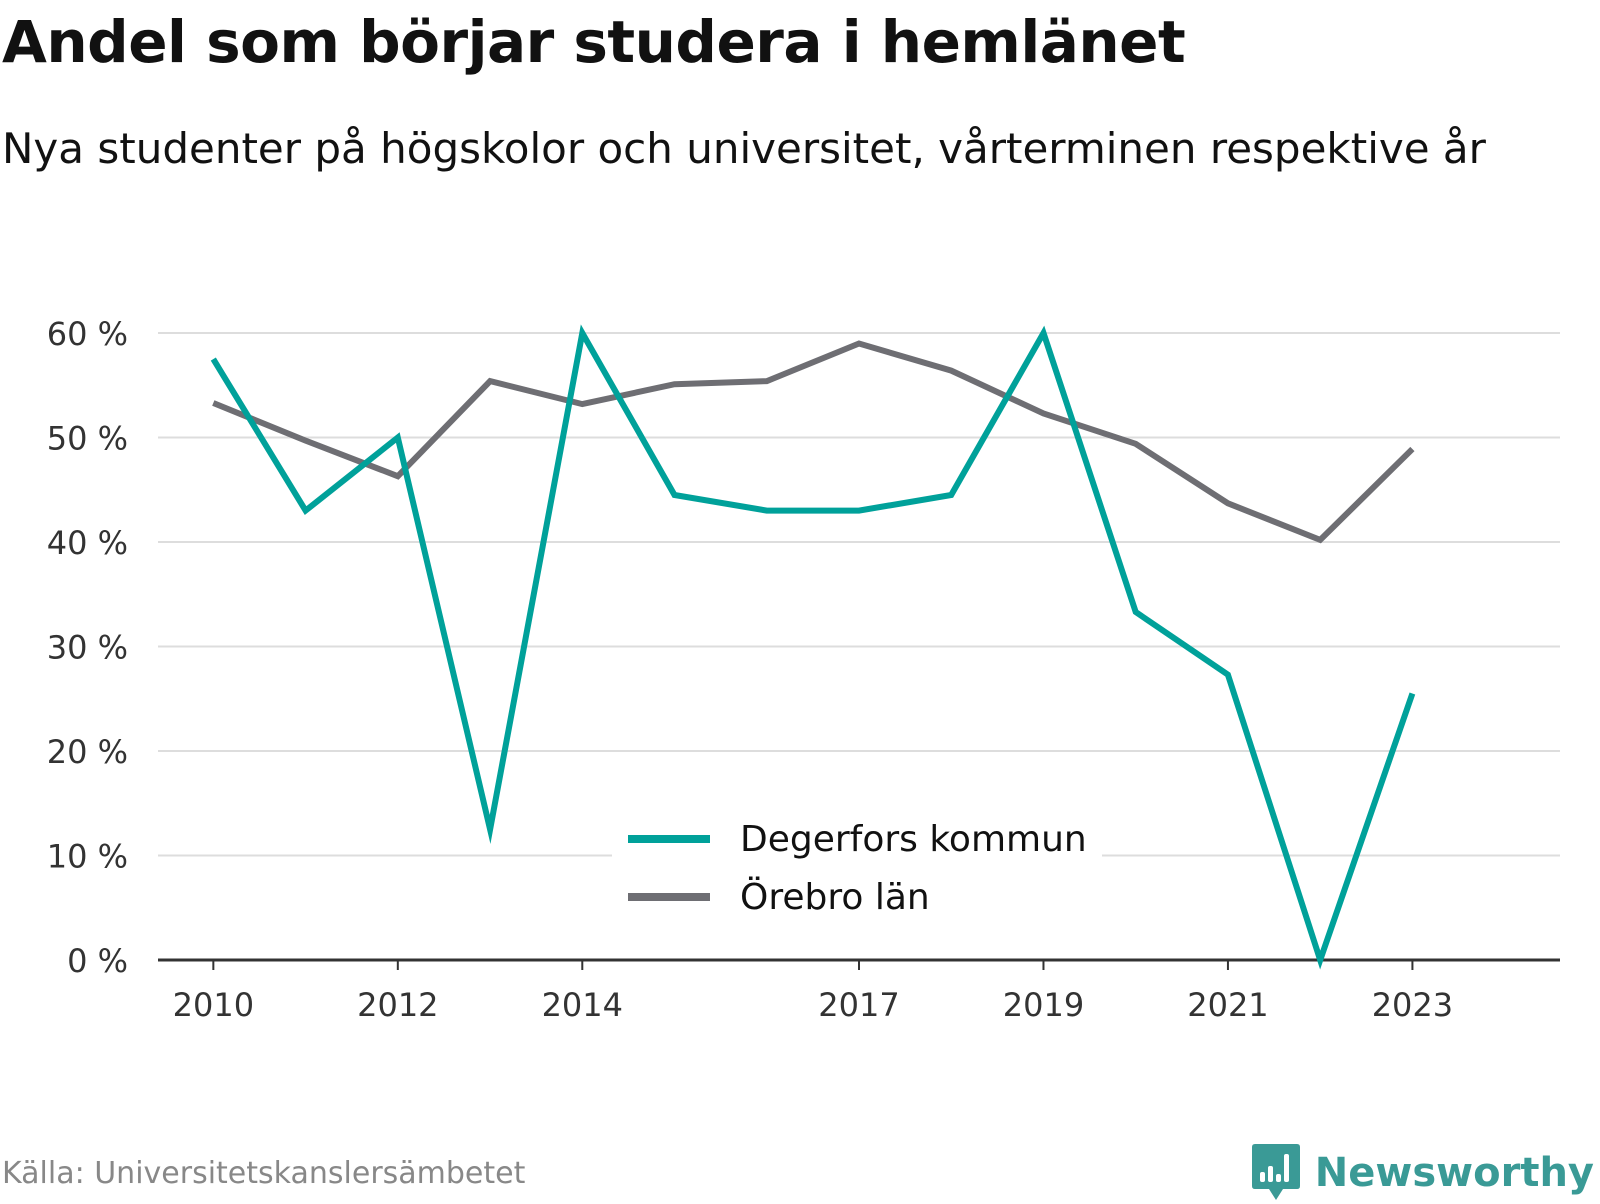  What do you see at coordinates (87, 543) in the screenshot?
I see `y-tick-label: 40 %` at bounding box center [87, 543].